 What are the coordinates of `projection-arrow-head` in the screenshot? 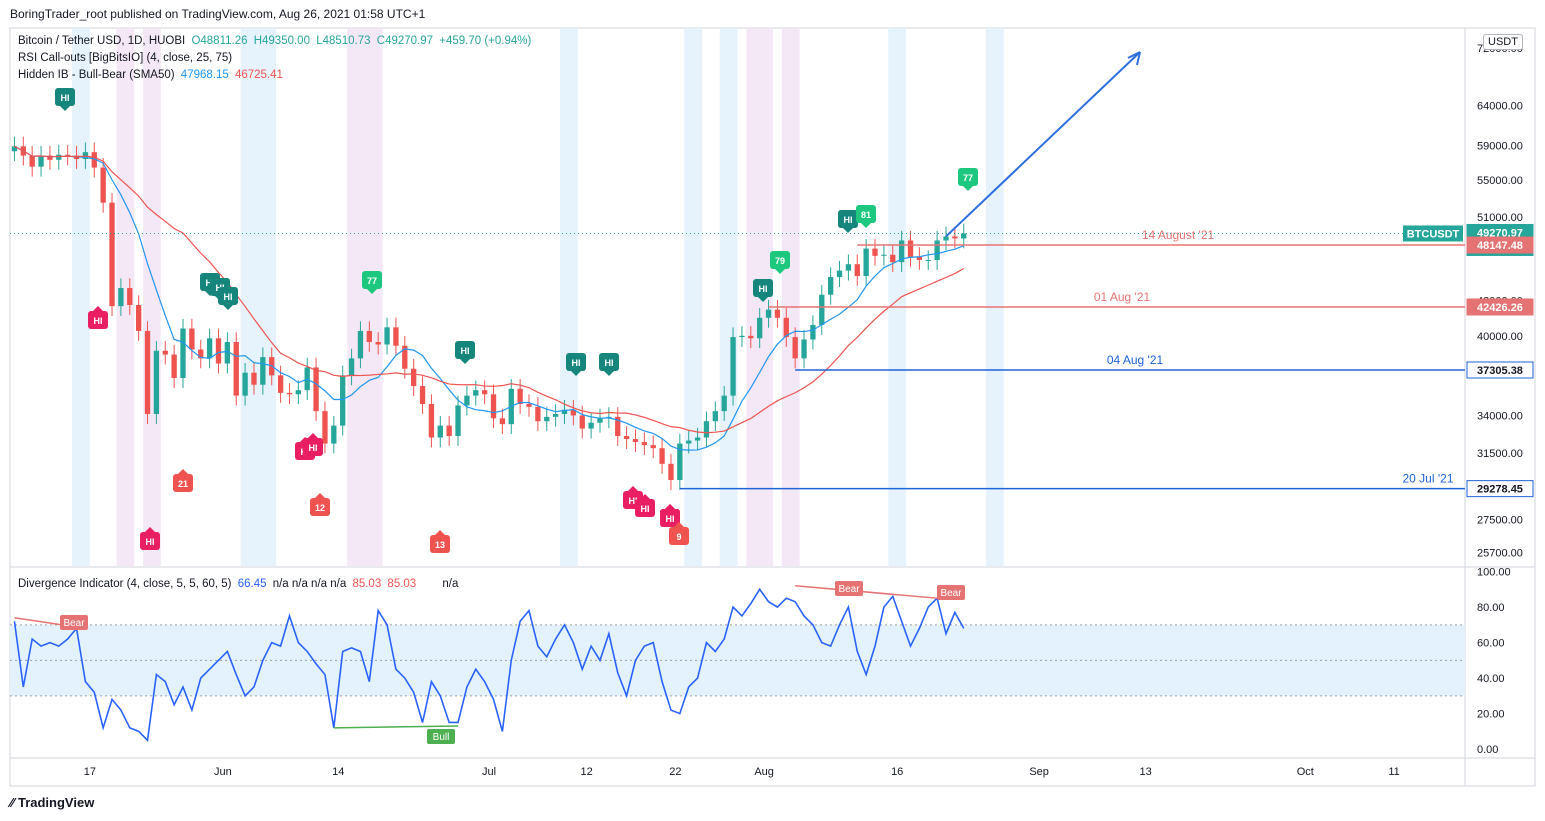 It's located at (1134, 58).